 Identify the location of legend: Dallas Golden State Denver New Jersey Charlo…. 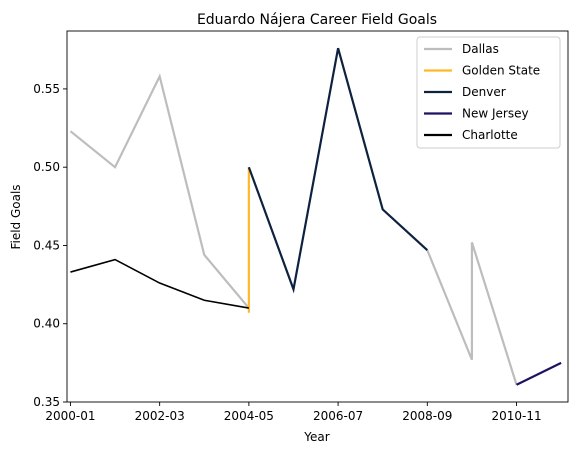
(488, 92).